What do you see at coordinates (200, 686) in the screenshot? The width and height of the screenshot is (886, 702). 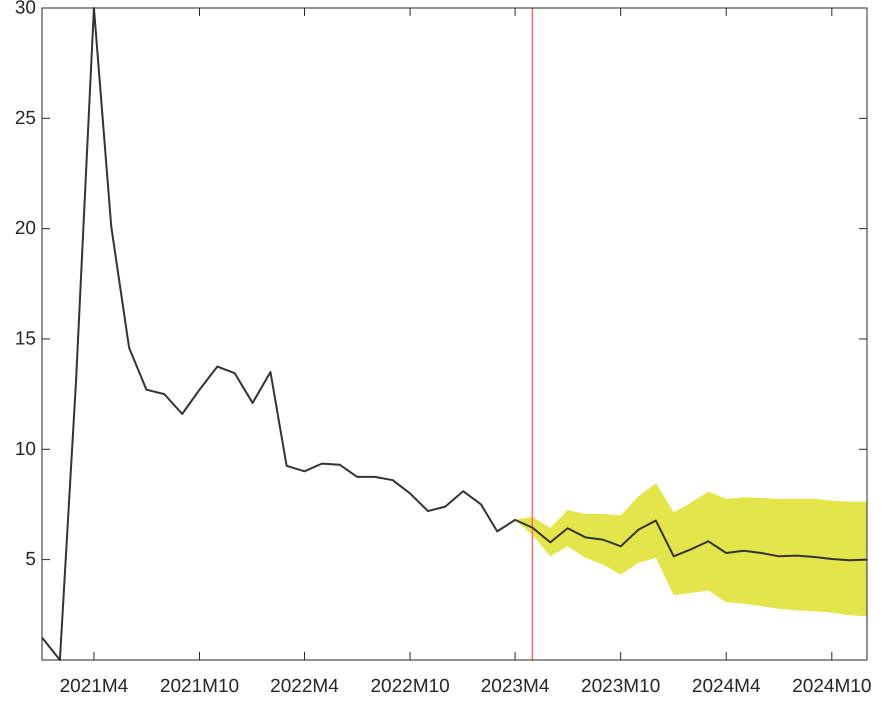 I see `x-tick-label: 2021M10` at bounding box center [200, 686].